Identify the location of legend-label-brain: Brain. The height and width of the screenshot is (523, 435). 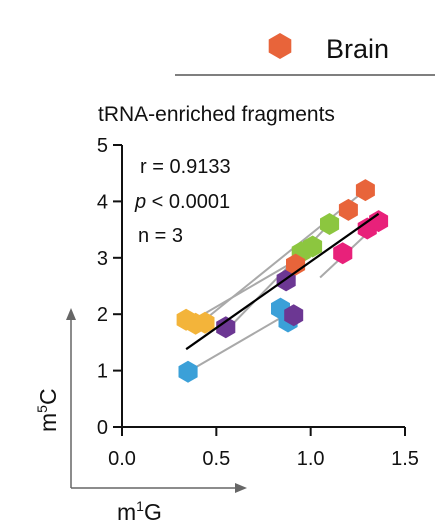
(357, 49).